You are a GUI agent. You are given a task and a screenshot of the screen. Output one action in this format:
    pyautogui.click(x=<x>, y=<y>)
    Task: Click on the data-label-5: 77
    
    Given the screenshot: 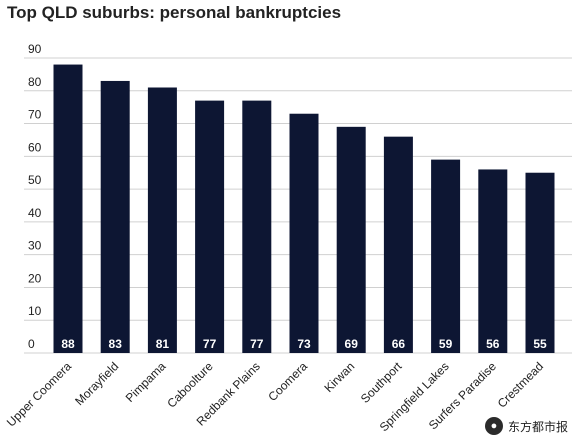 What is the action you would take?
    pyautogui.click(x=257, y=344)
    